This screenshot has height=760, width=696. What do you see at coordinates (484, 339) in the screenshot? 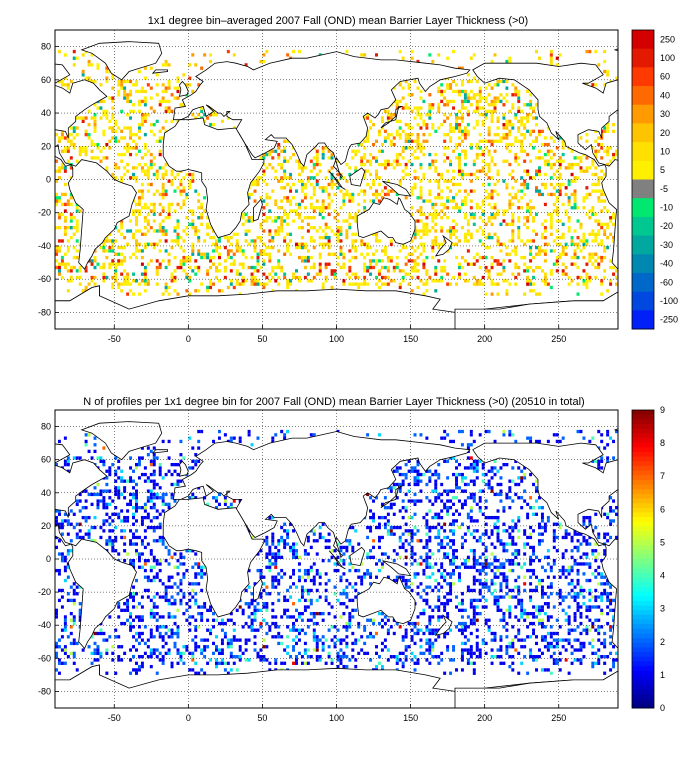
I see `x-tick-label: 200` at bounding box center [484, 339].